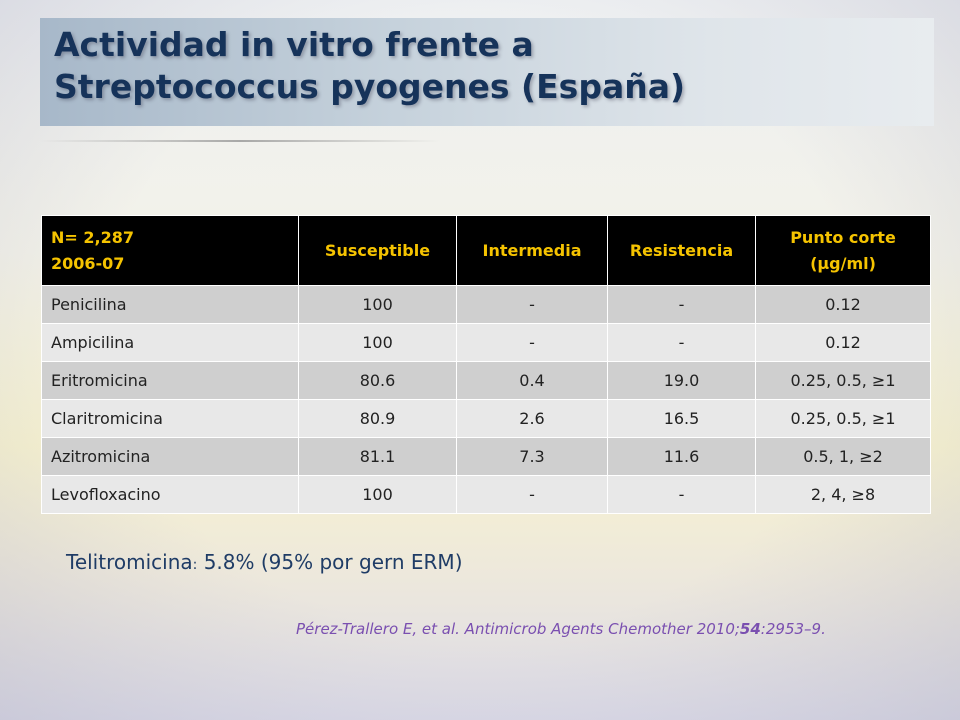  What do you see at coordinates (843, 250) in the screenshot?
I see `header-punto-corte: Punto corte (µg/ml)` at bounding box center [843, 250].